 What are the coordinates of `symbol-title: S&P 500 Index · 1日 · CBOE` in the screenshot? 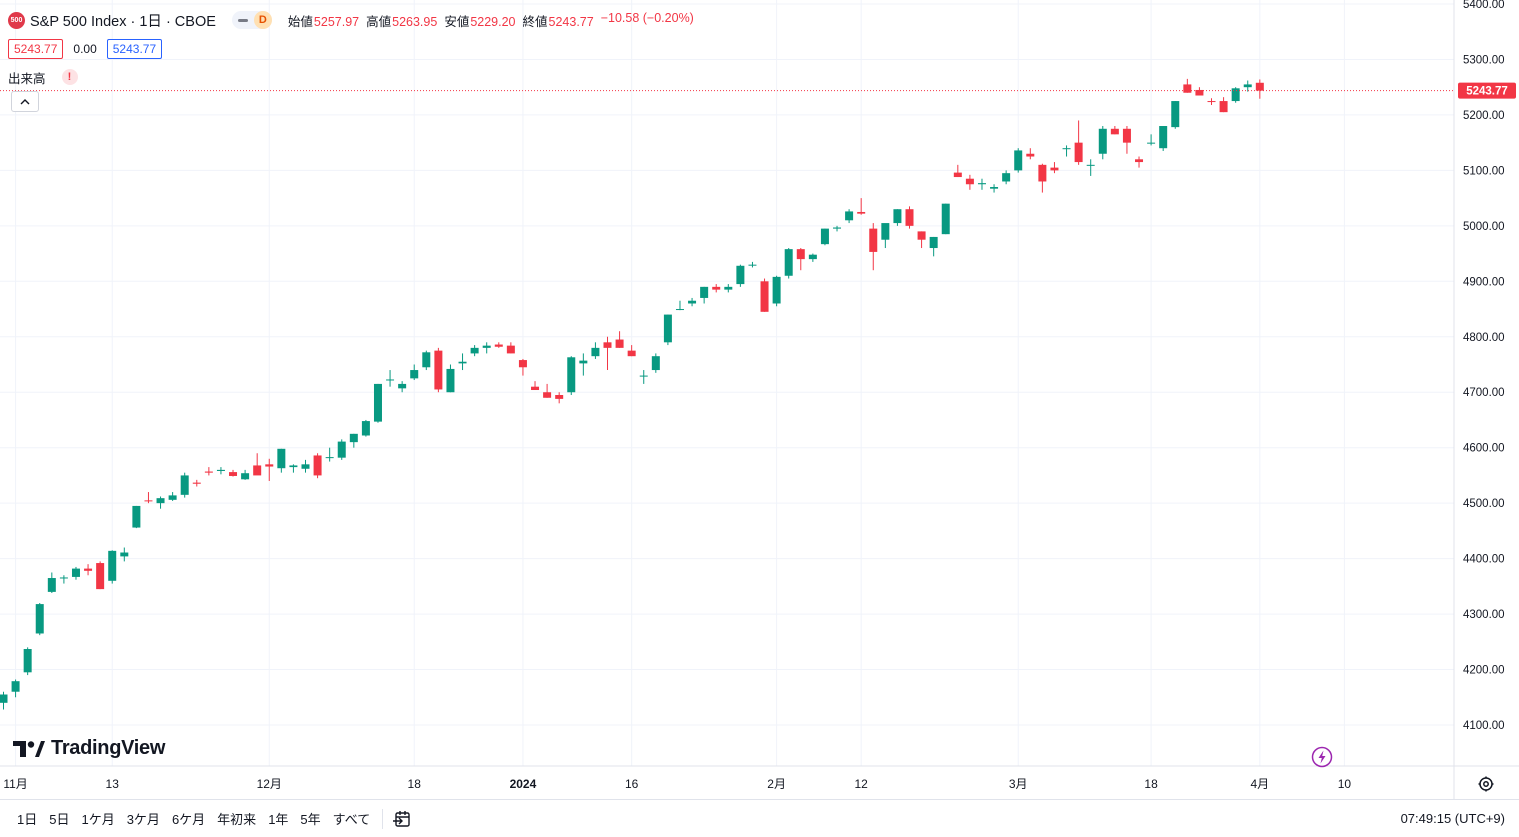 It's located at (123, 21).